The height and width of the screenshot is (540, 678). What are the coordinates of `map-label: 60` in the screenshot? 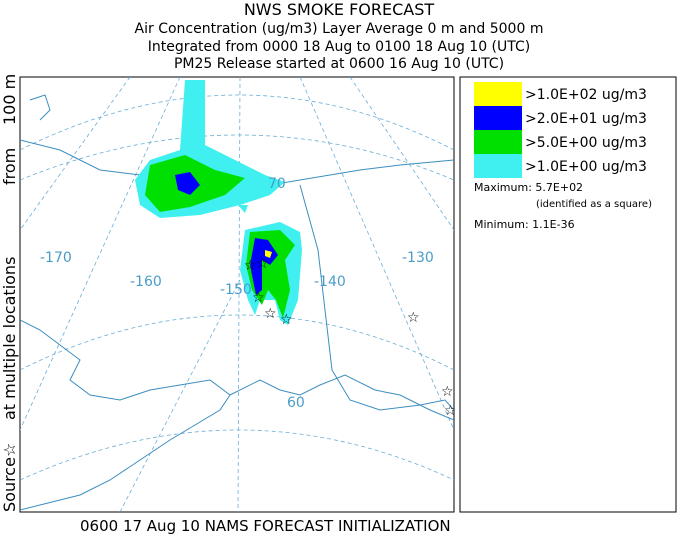 It's located at (296, 403).